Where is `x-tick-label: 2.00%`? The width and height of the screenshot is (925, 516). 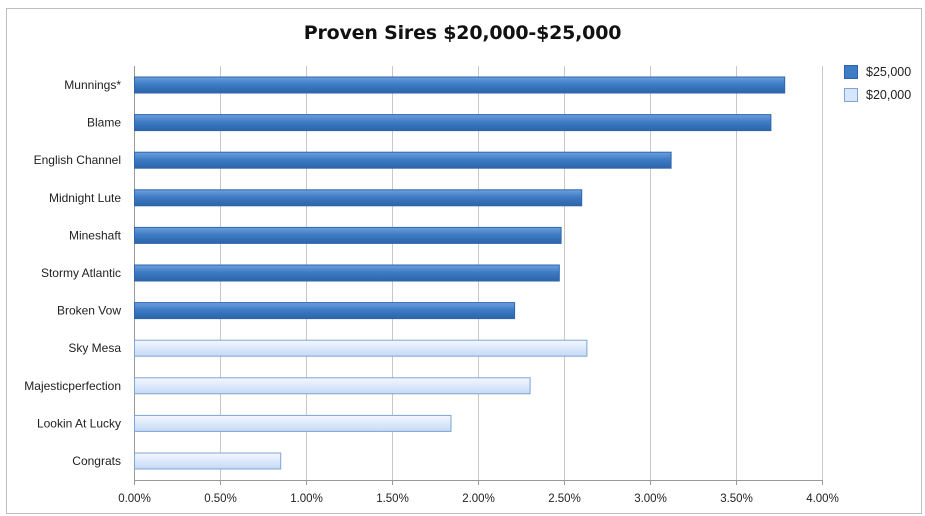 x-tick-label: 2.00% is located at coordinates (478, 499).